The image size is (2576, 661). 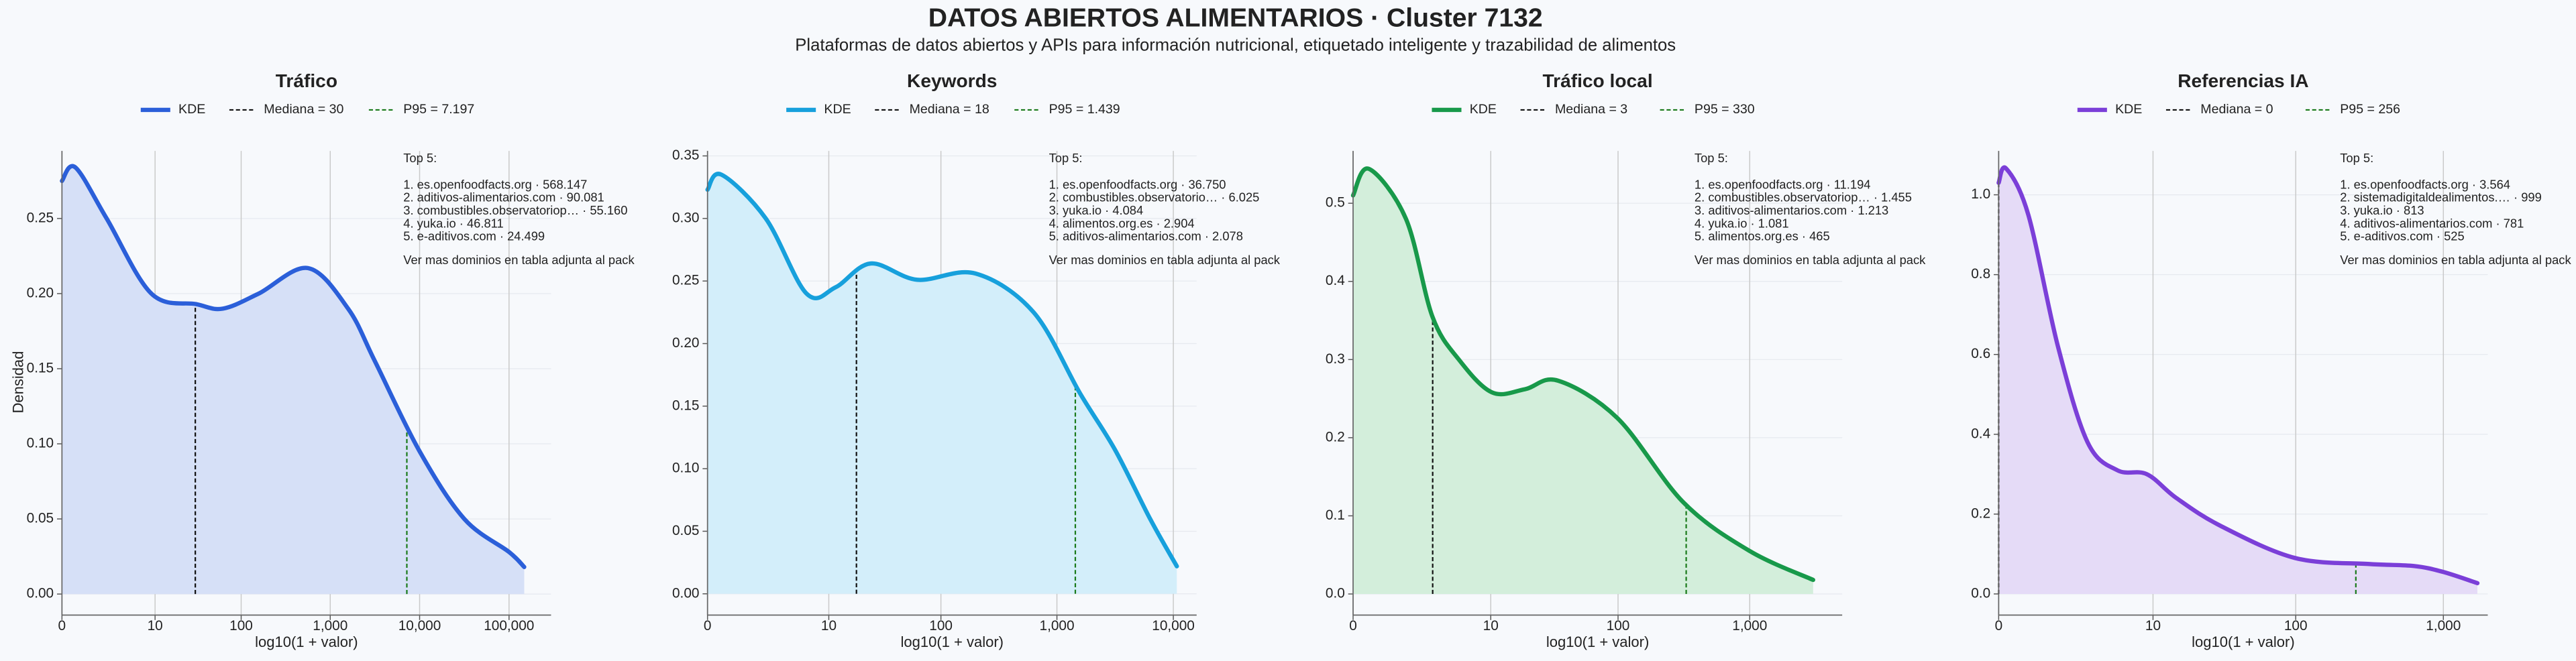 What do you see at coordinates (1122, 223) in the screenshot?
I see `annotation-line: 4. alimentos.org.es · 2.904` at bounding box center [1122, 223].